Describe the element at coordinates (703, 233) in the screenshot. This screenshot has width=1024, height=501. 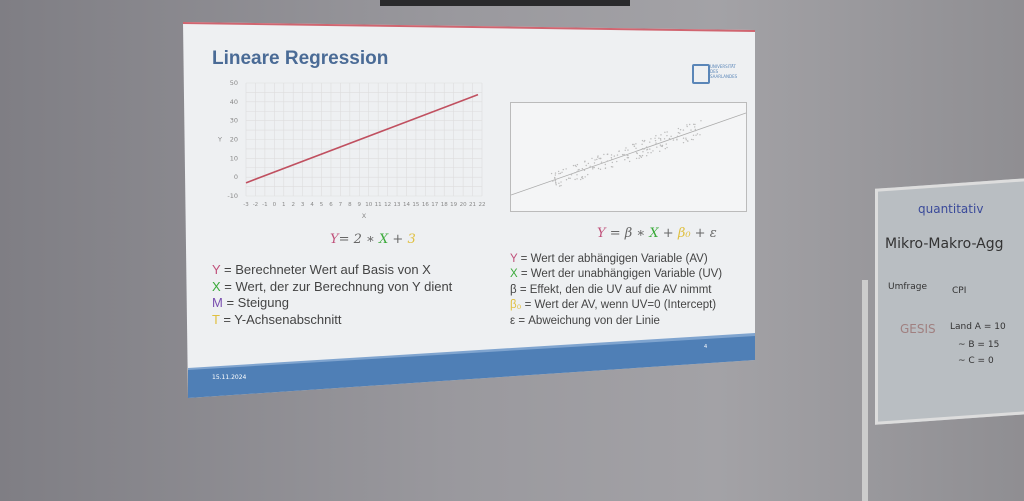
I see `eq-eps: + ε` at that location.